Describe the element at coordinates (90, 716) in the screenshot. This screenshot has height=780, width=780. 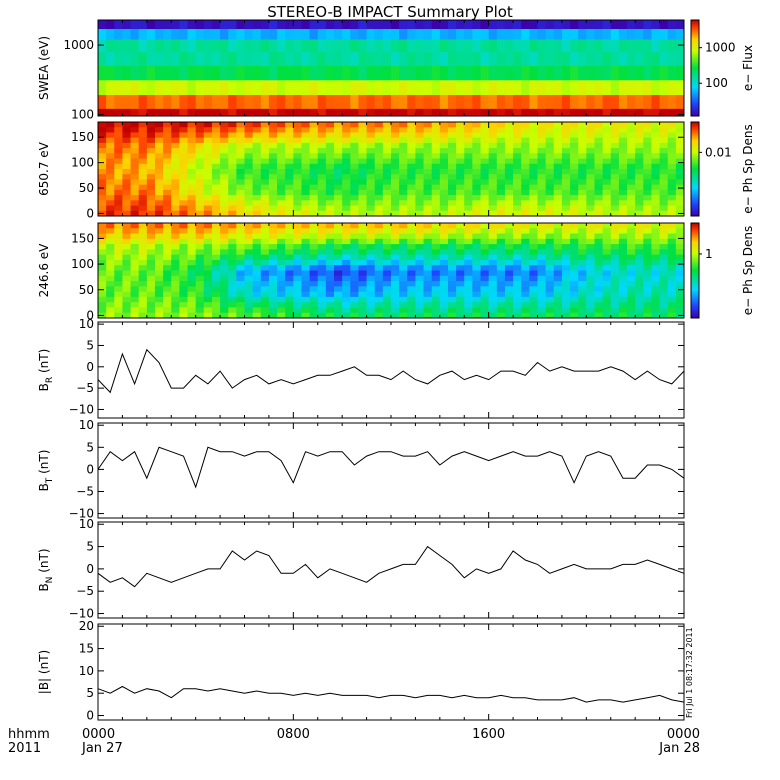
I see `ytick-label-6-0: 0` at that location.